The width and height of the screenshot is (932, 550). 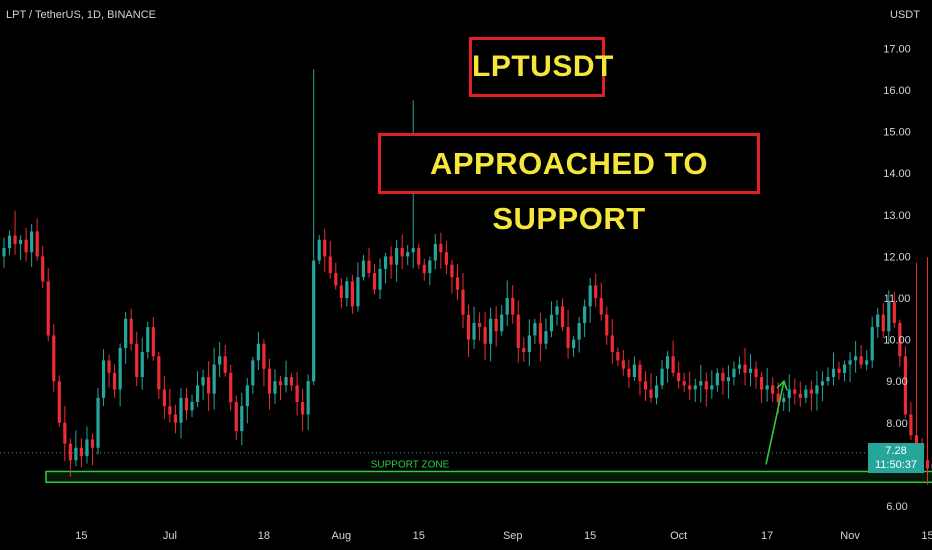 What do you see at coordinates (264, 536) in the screenshot?
I see `x-tick-label: 18` at bounding box center [264, 536].